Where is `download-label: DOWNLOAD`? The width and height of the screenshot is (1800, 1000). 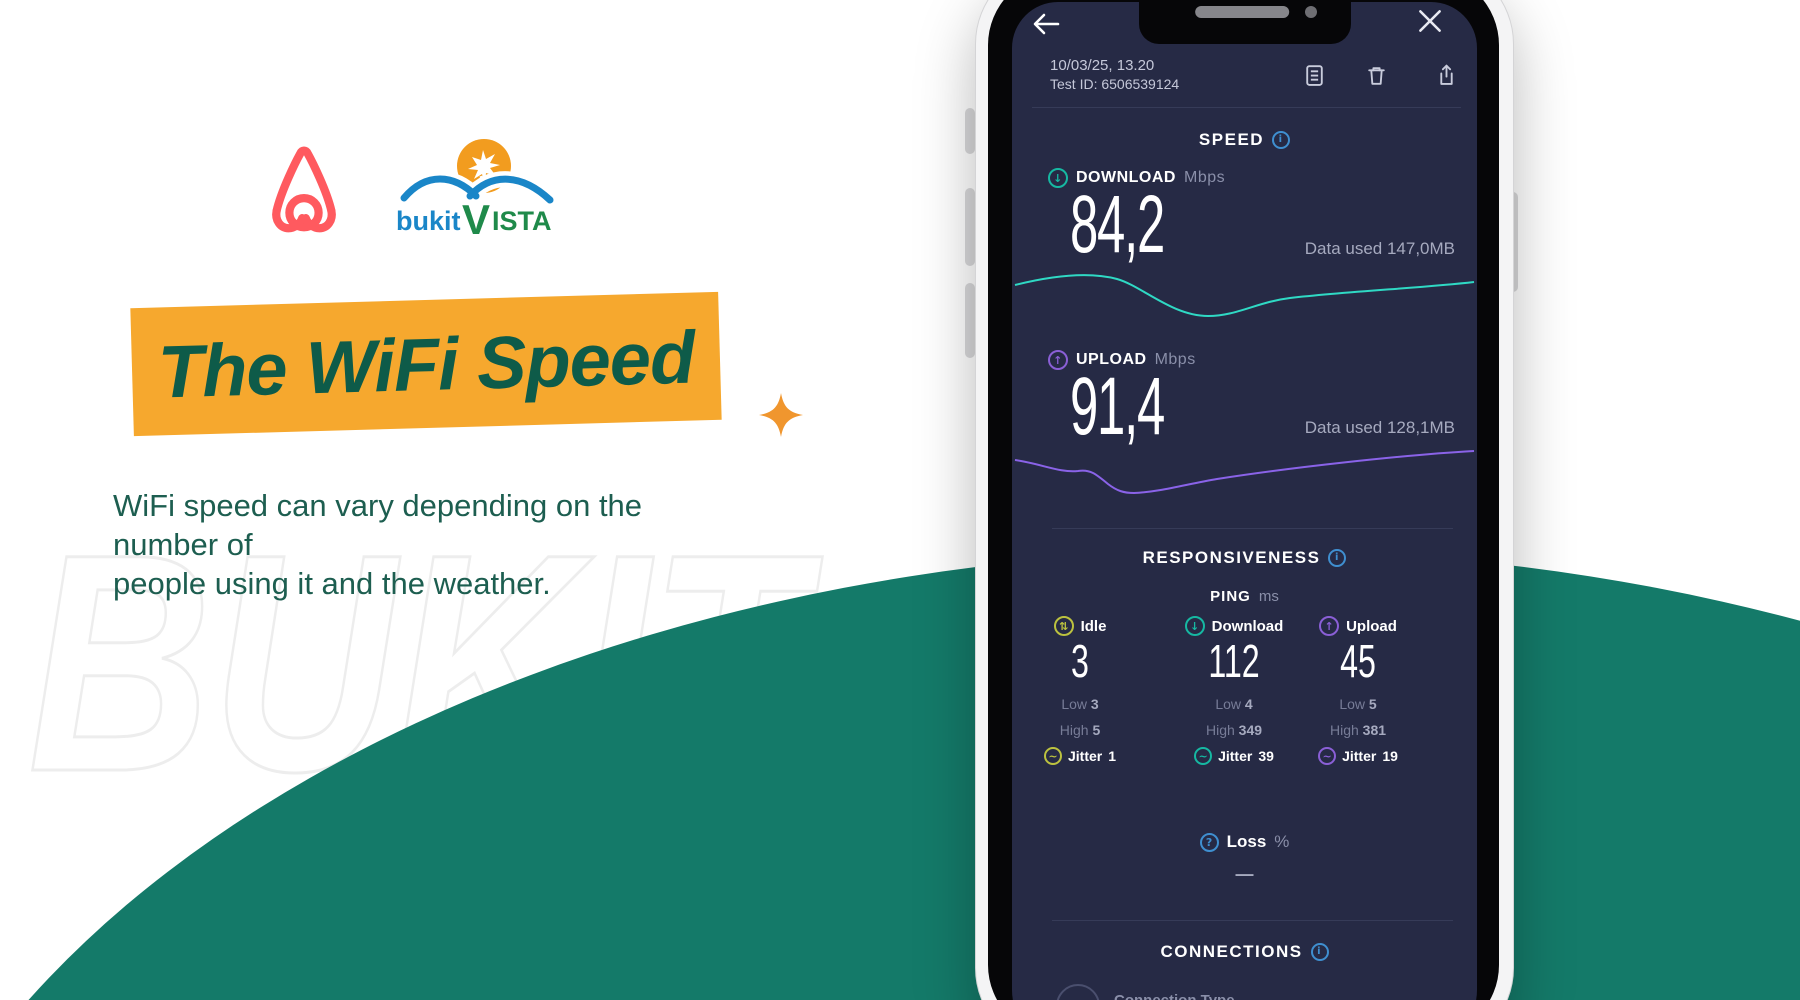
download-label: DOWNLOAD is located at coordinates (1126, 177).